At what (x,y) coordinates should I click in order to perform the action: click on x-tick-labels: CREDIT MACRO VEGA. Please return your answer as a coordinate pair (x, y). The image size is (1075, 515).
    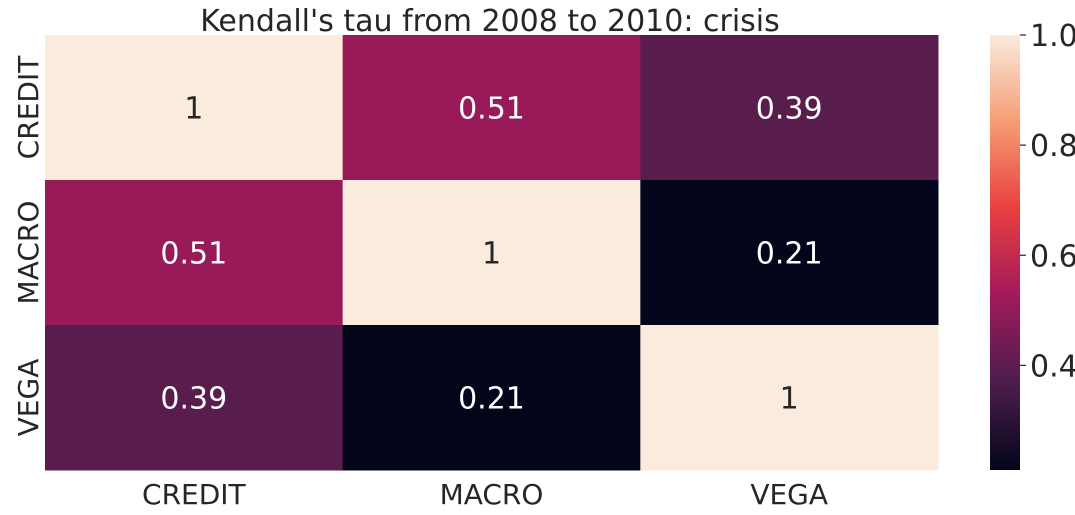
    Looking at the image, I should click on (485, 494).